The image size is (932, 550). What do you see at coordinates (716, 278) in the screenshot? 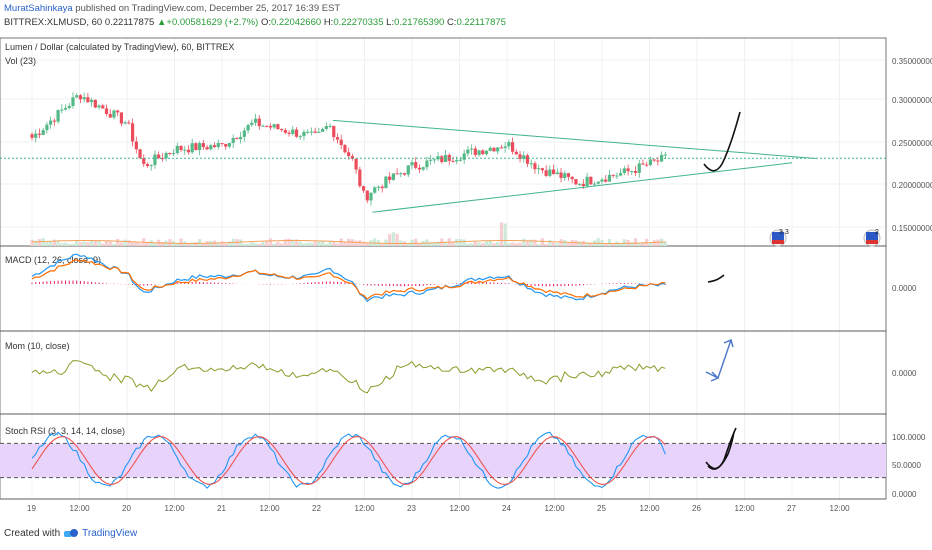
I see `macd-projection-drawing` at bounding box center [716, 278].